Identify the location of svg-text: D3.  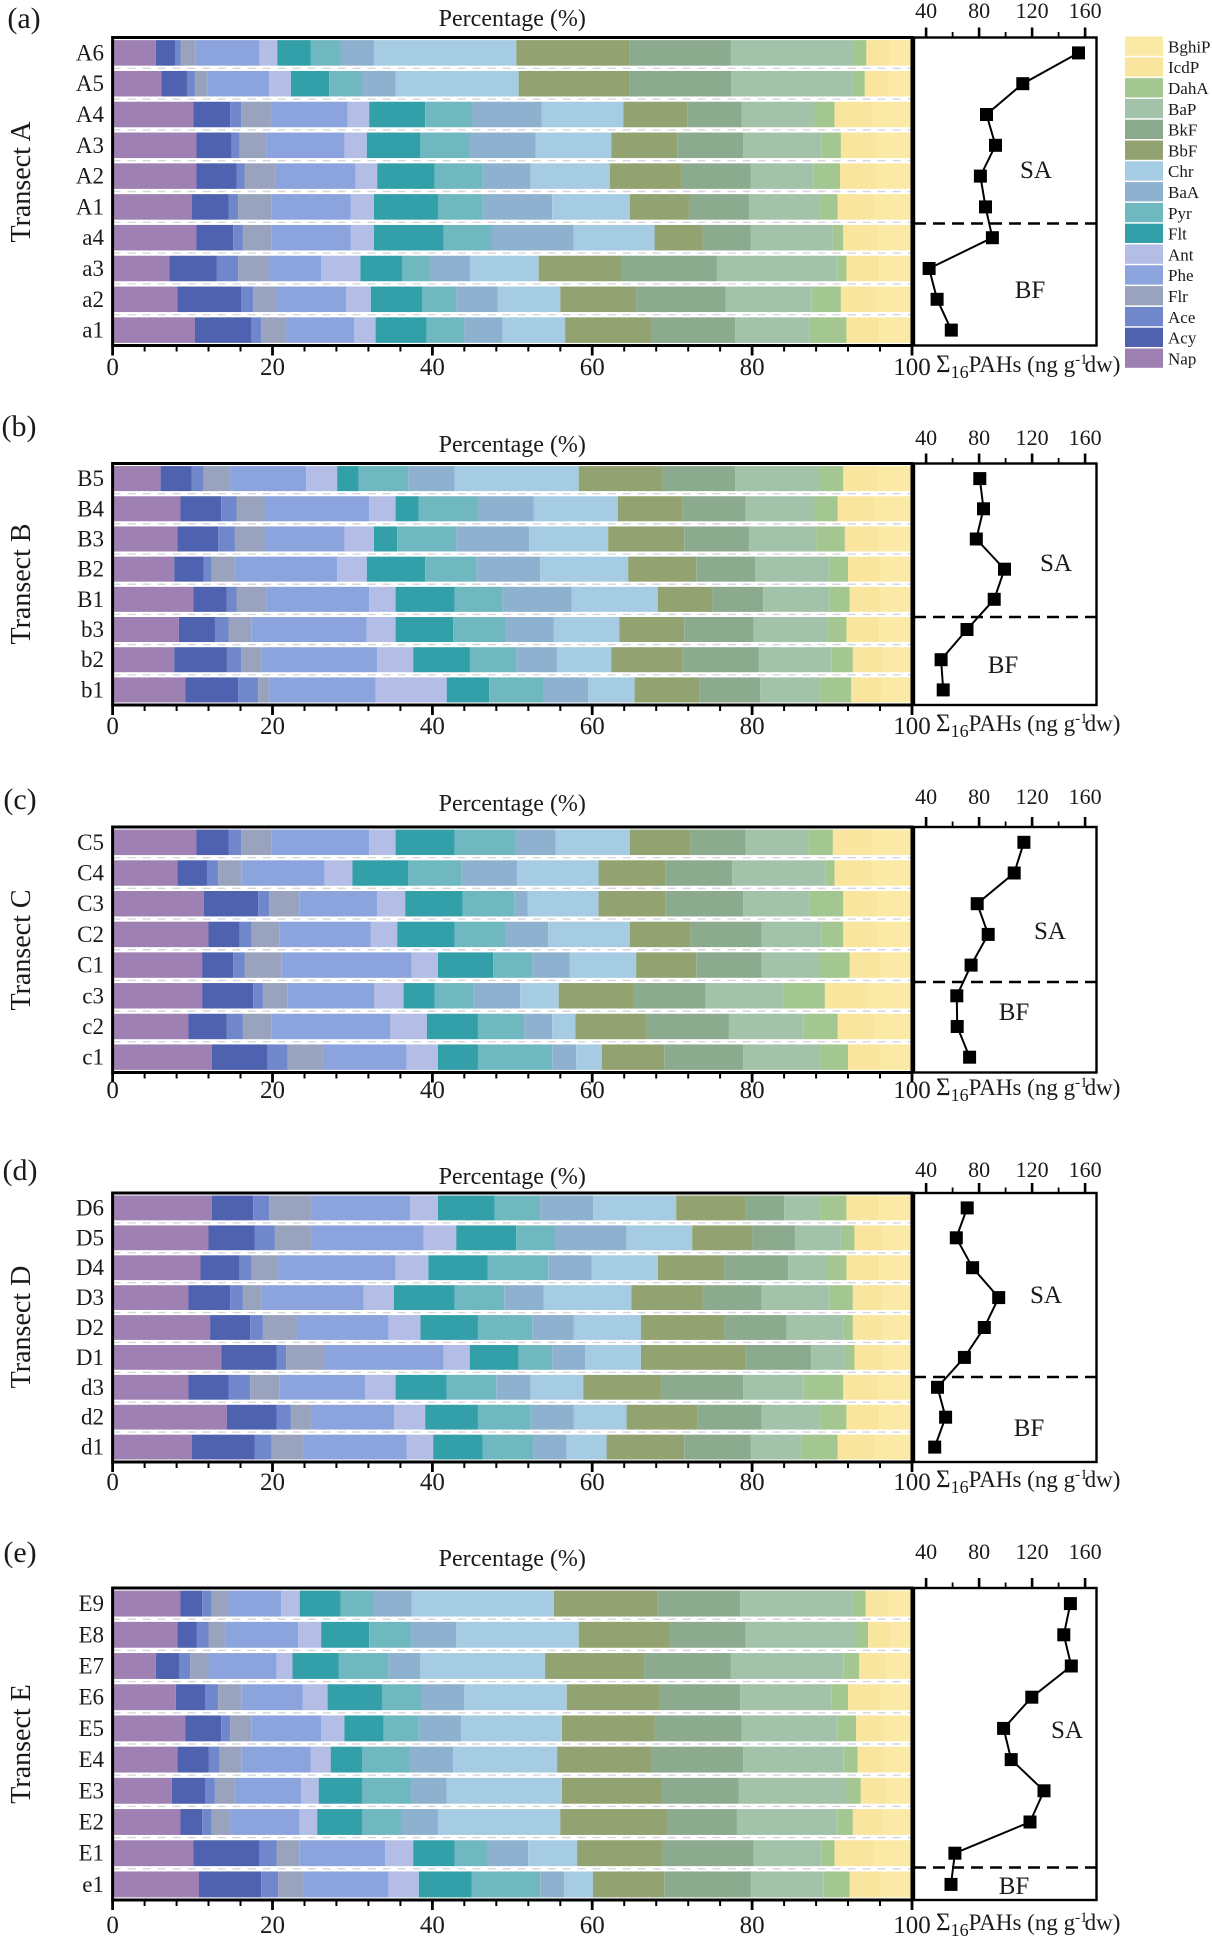
(90, 1297).